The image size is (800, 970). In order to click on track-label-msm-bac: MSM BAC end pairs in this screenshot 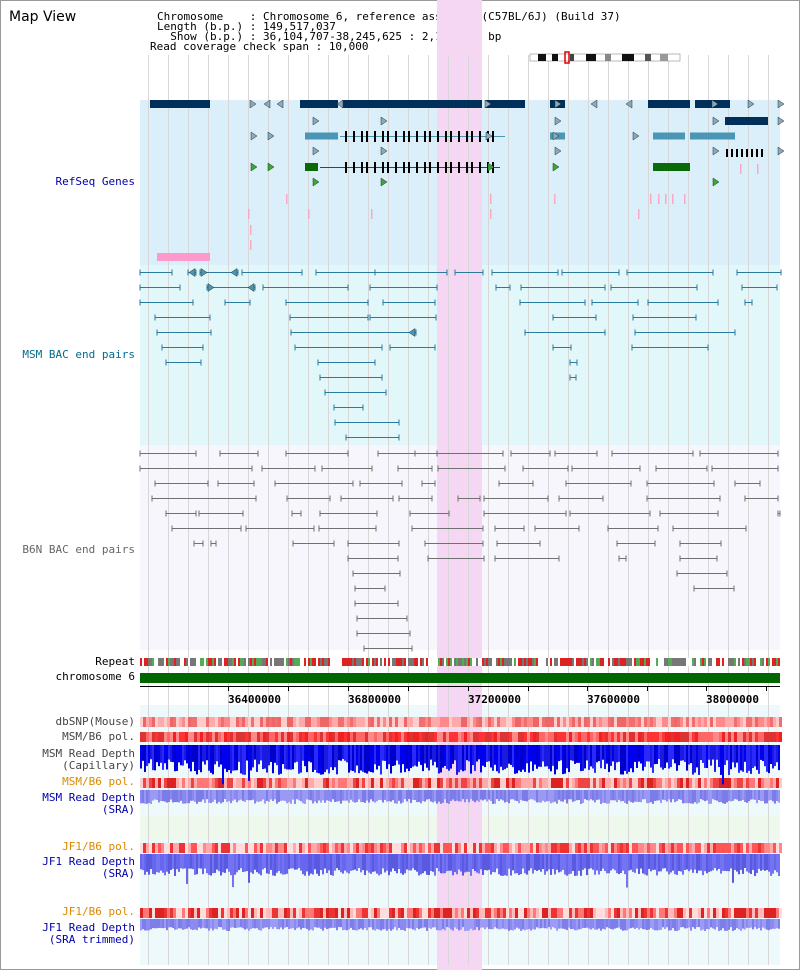, I will do `click(78, 354)`.